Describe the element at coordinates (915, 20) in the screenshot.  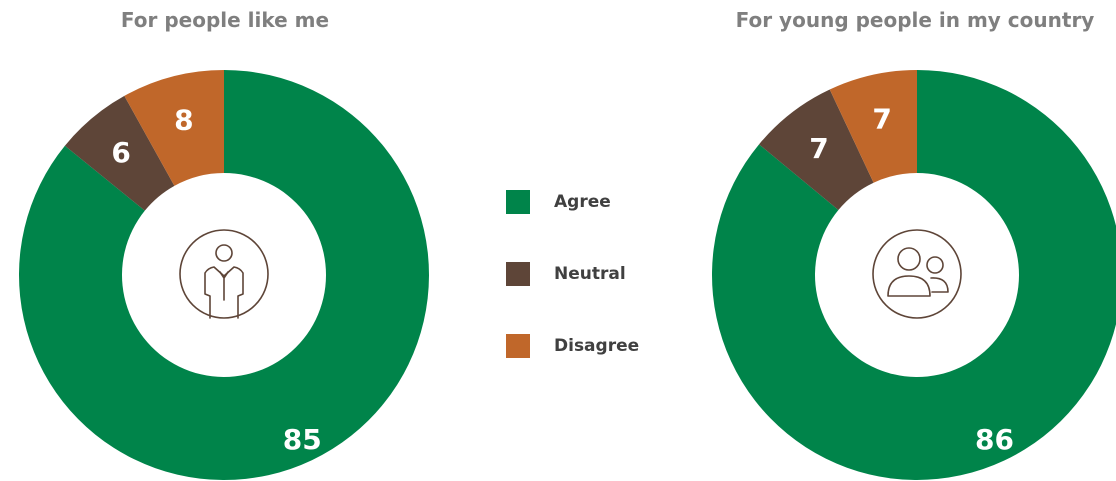
I see `chart-title-young-people: For young people in my country` at that location.